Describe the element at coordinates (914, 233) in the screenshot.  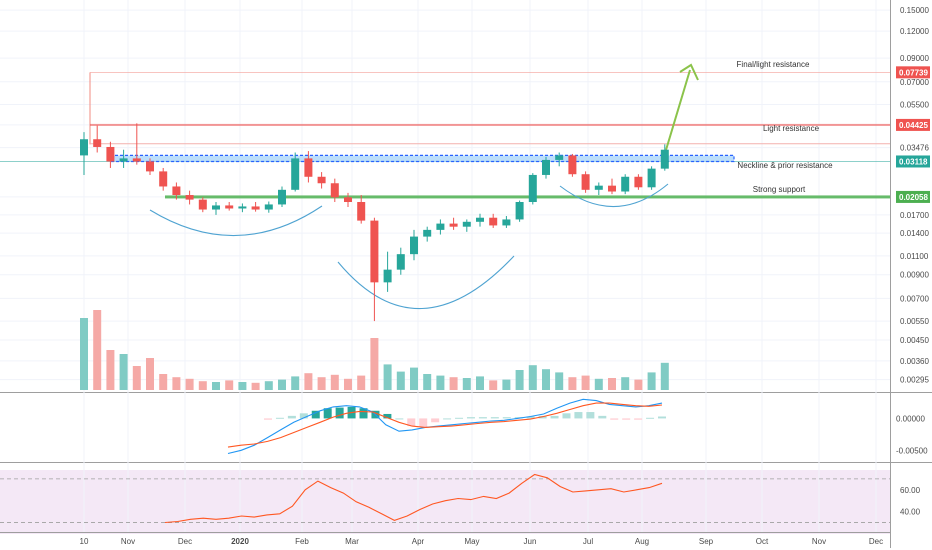
I see `price-tick-label: 0.01400` at that location.